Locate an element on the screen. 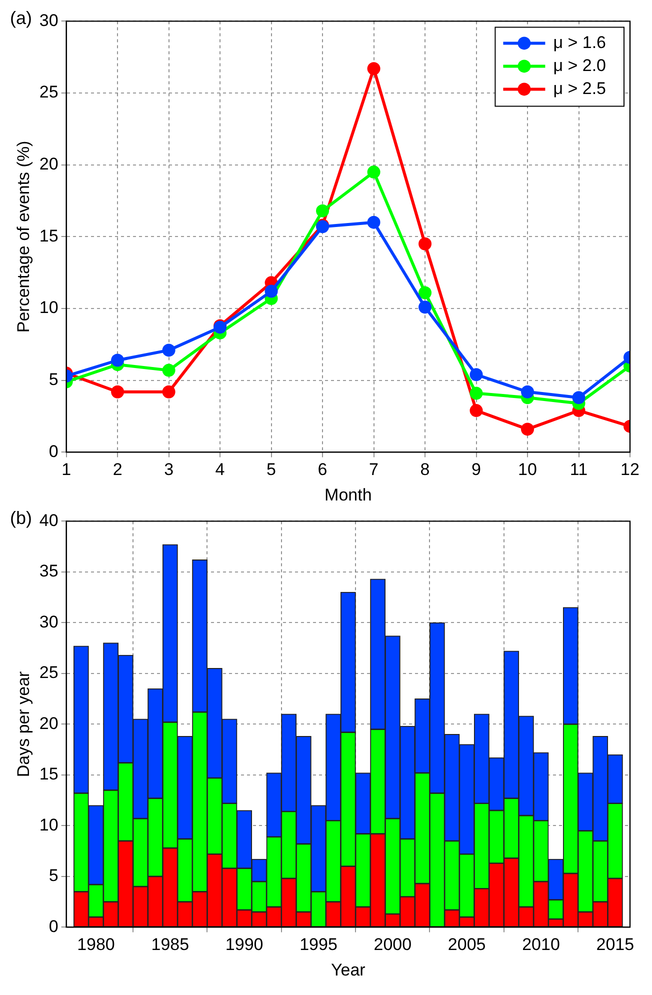 The image size is (652, 995). x-axis-title: Month is located at coordinates (348, 494).